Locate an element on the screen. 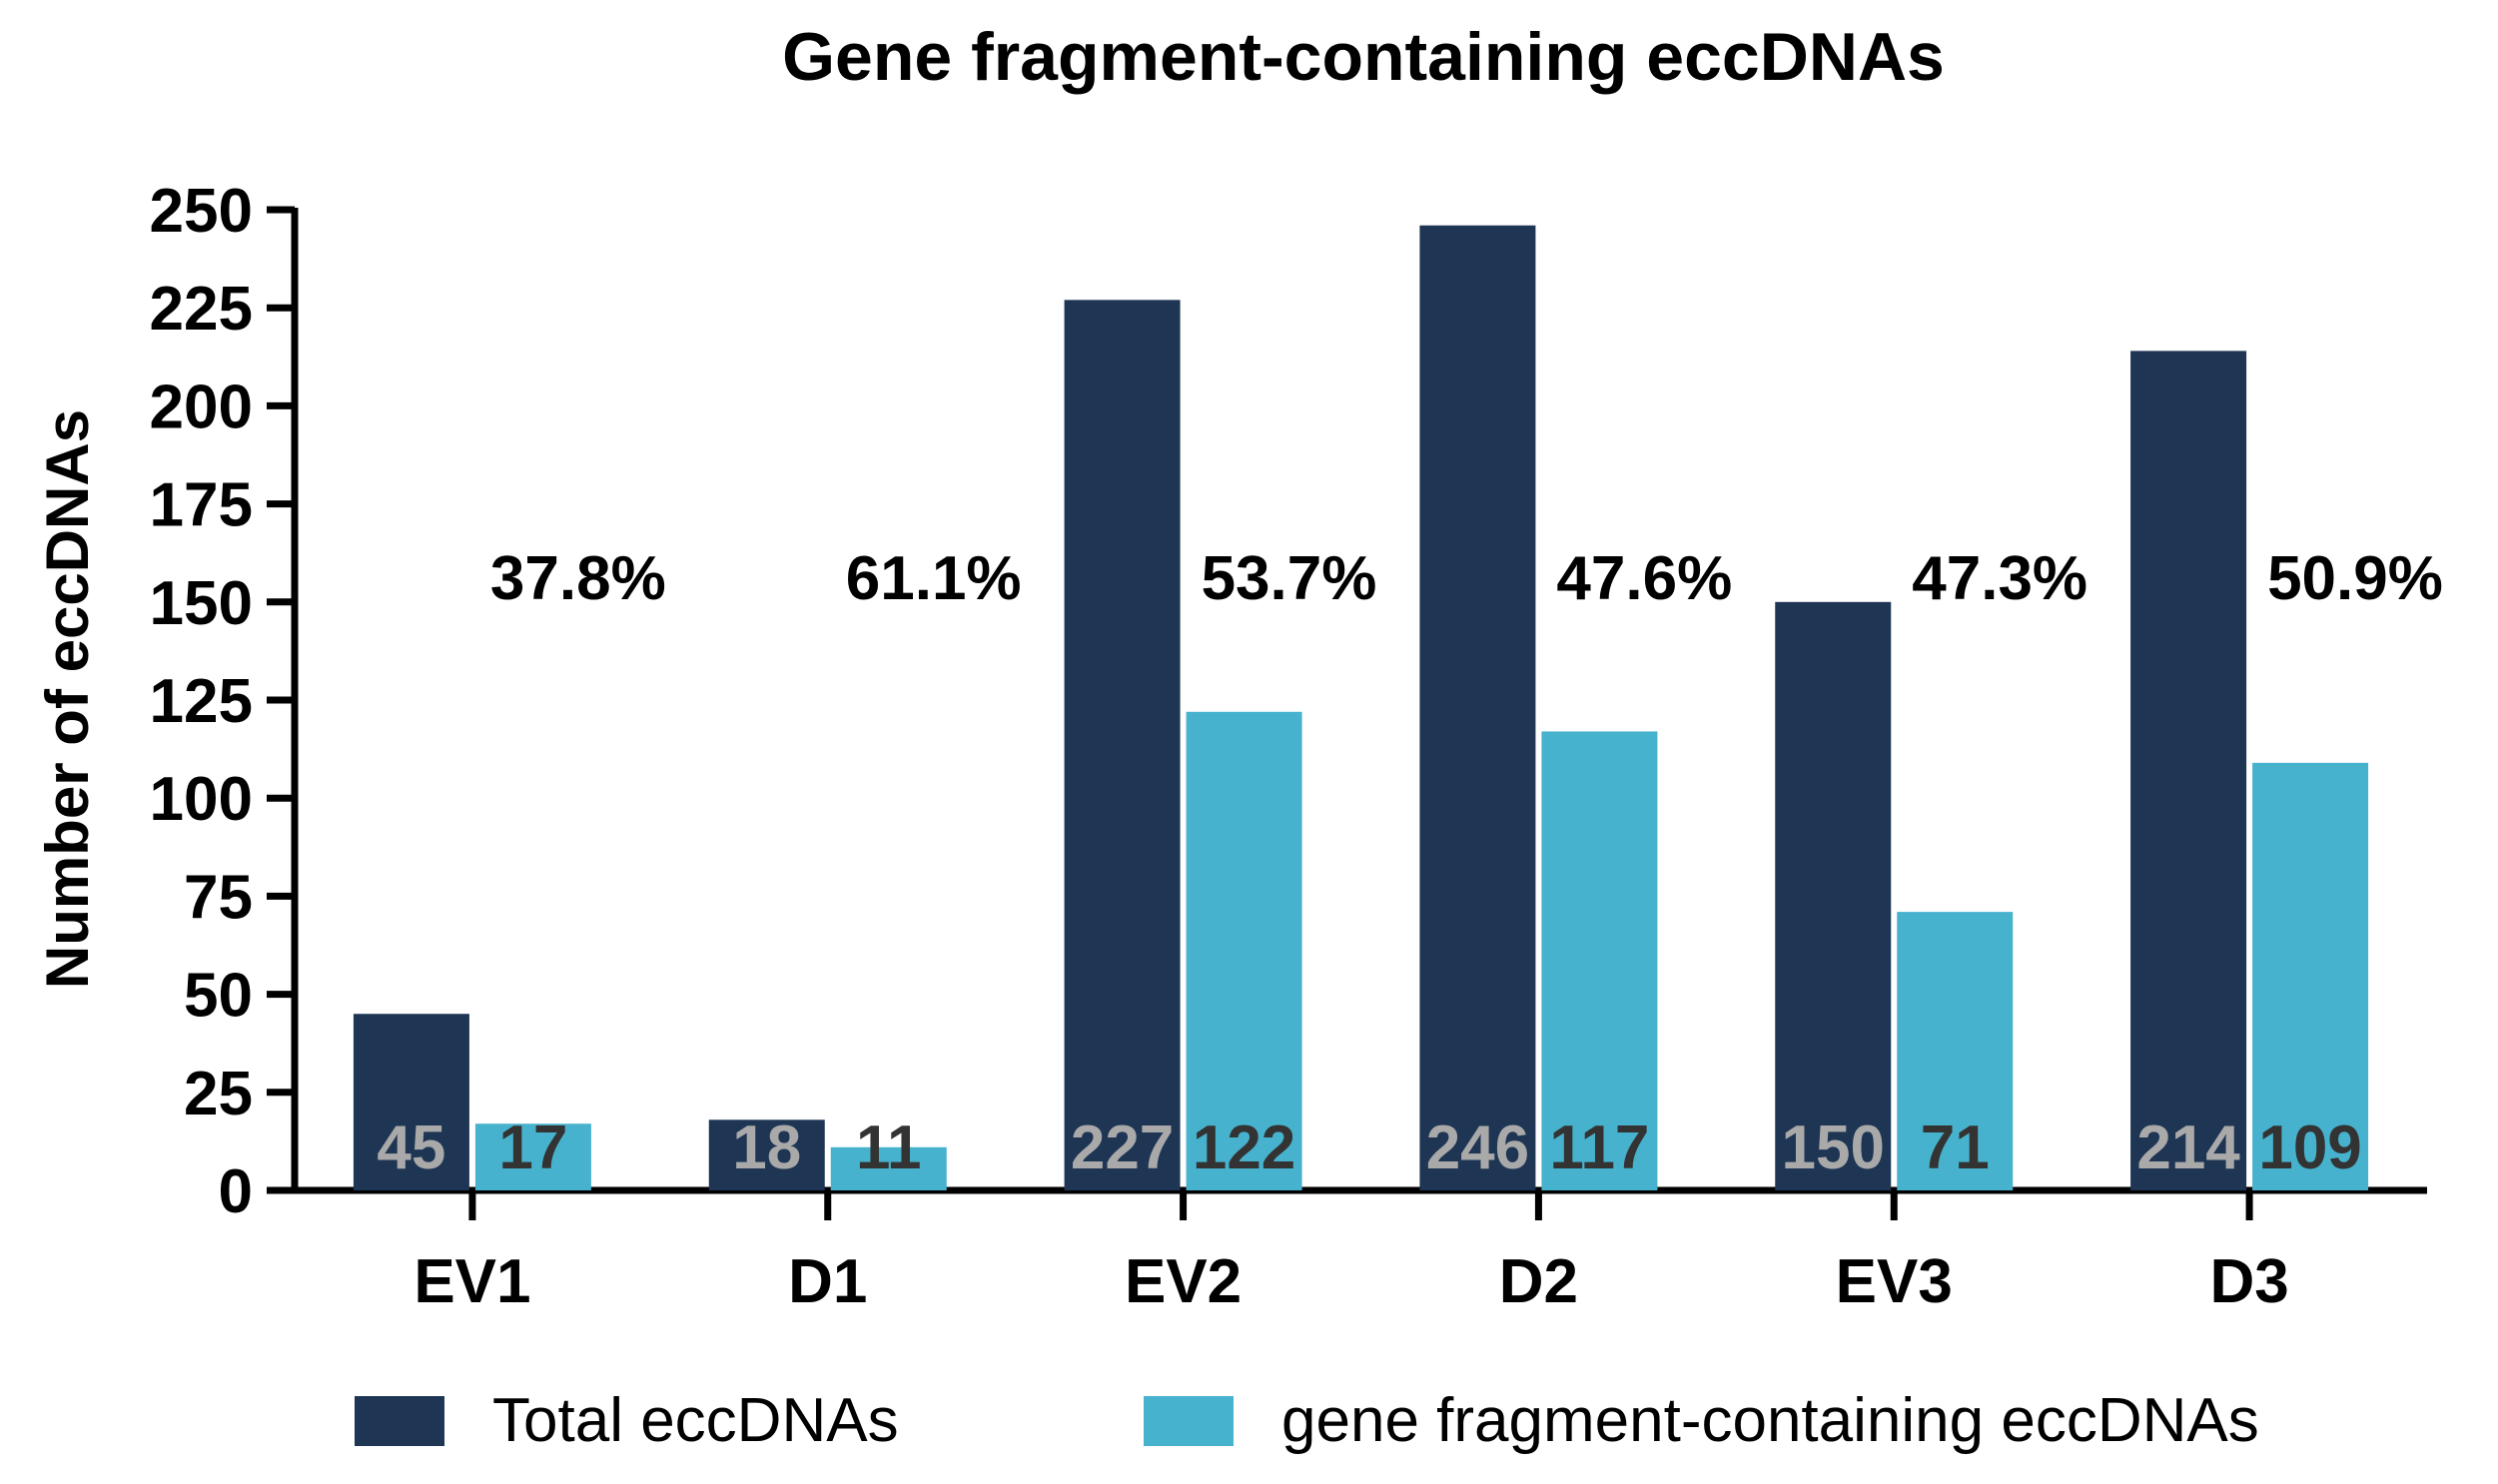  y-tick-label: 225 is located at coordinates (201, 310).